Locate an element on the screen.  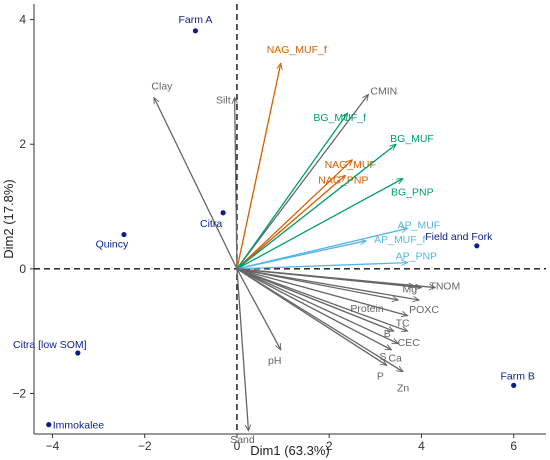
vector-protein-arrow is located at coordinates (317, 284).